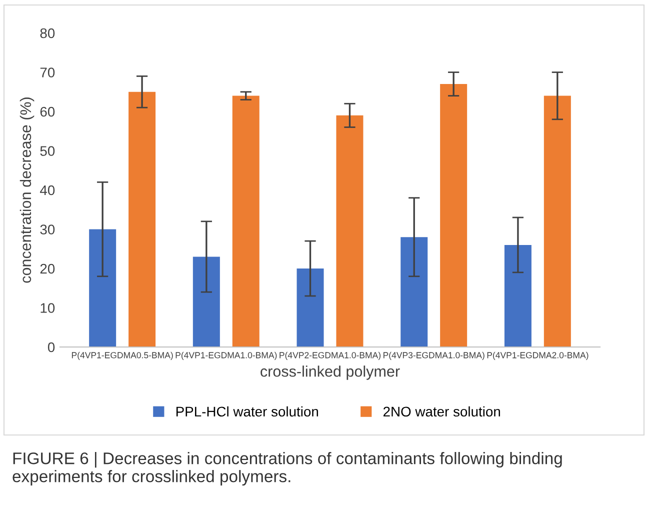 This screenshot has height=511, width=654. Describe the element at coordinates (27, 190) in the screenshot. I see `y-axis-title: concentration decrease (%)` at that location.